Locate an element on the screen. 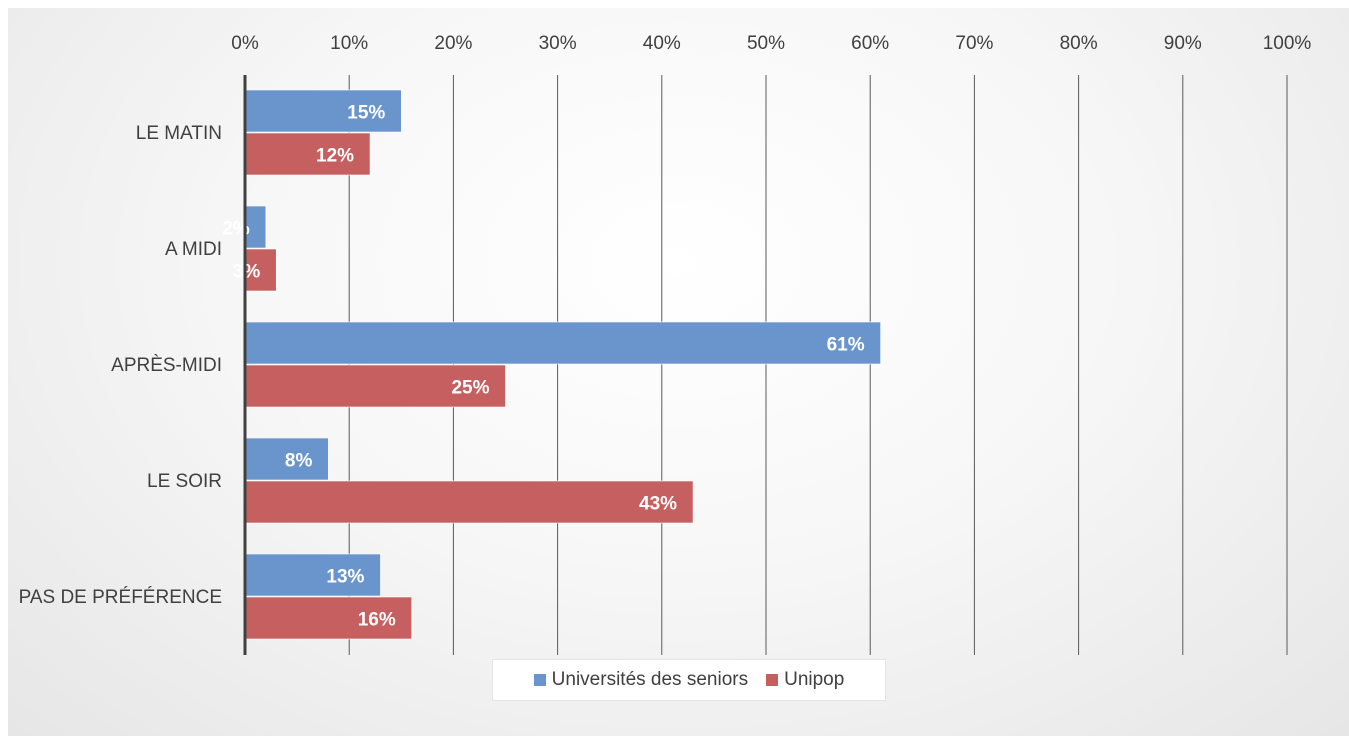 The width and height of the screenshot is (1349, 736). x-tick-label: 30% is located at coordinates (558, 43).